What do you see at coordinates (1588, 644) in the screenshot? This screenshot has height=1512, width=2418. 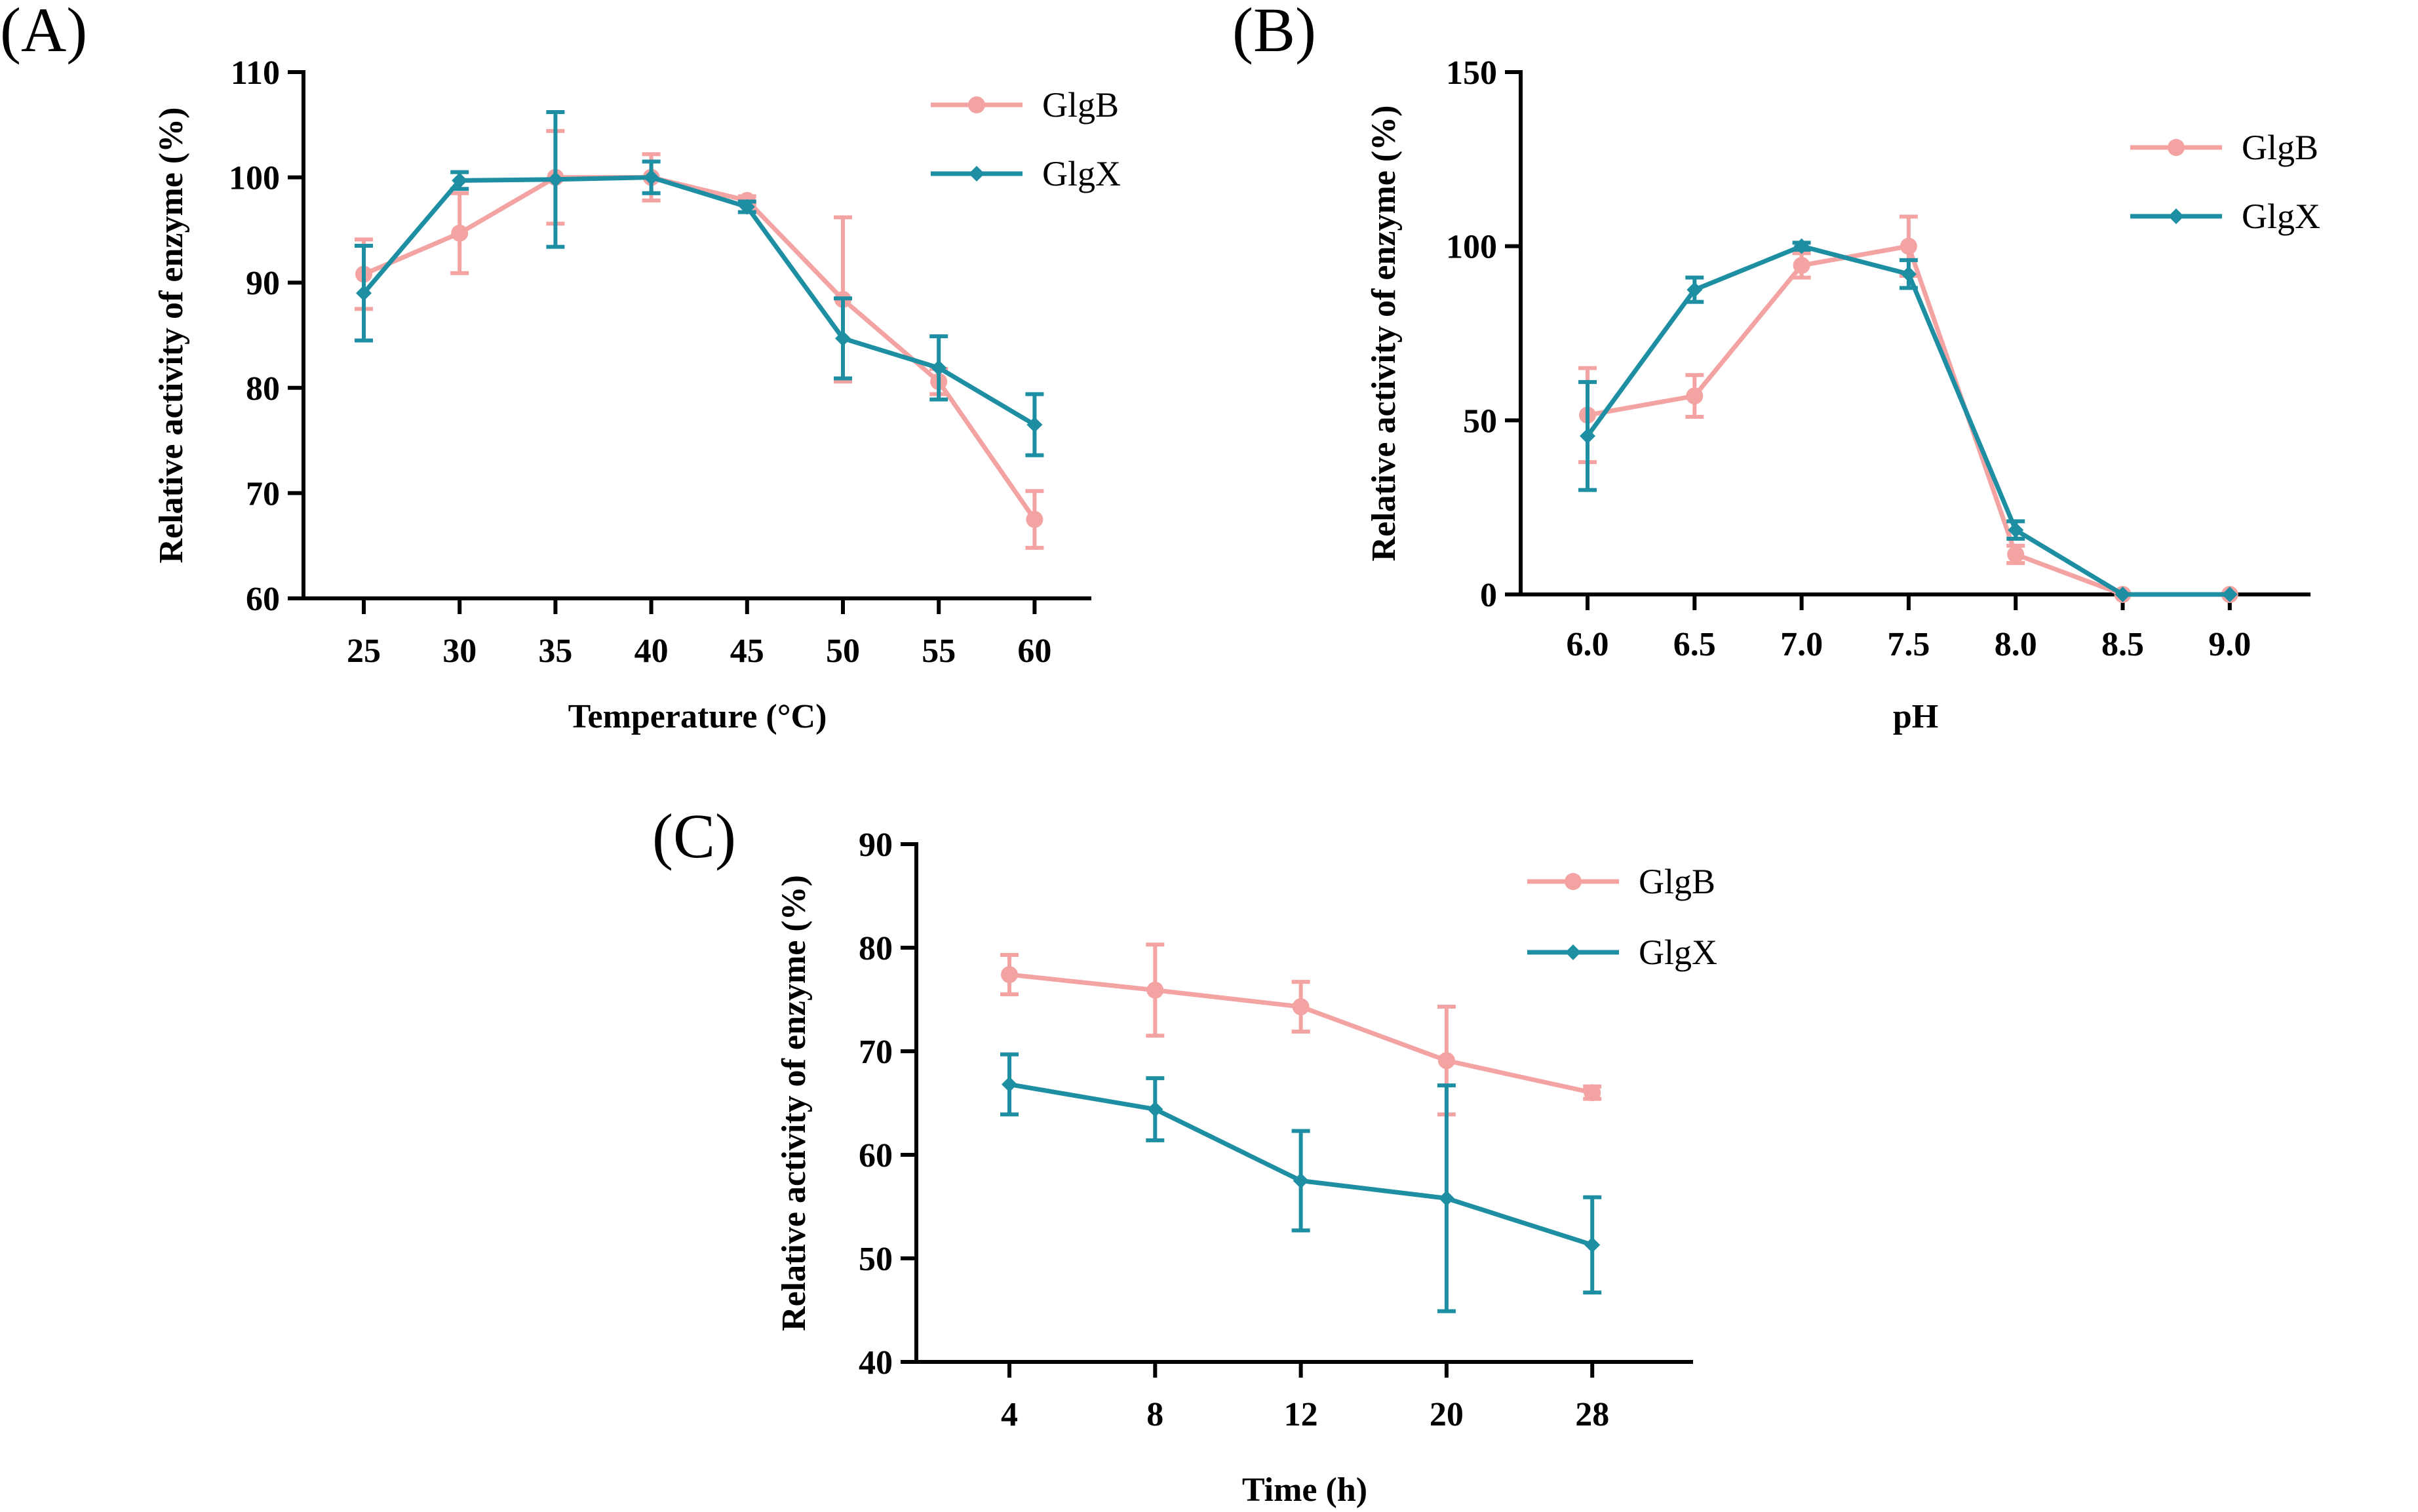 I see `x-tick-label: 6.0` at bounding box center [1588, 644].